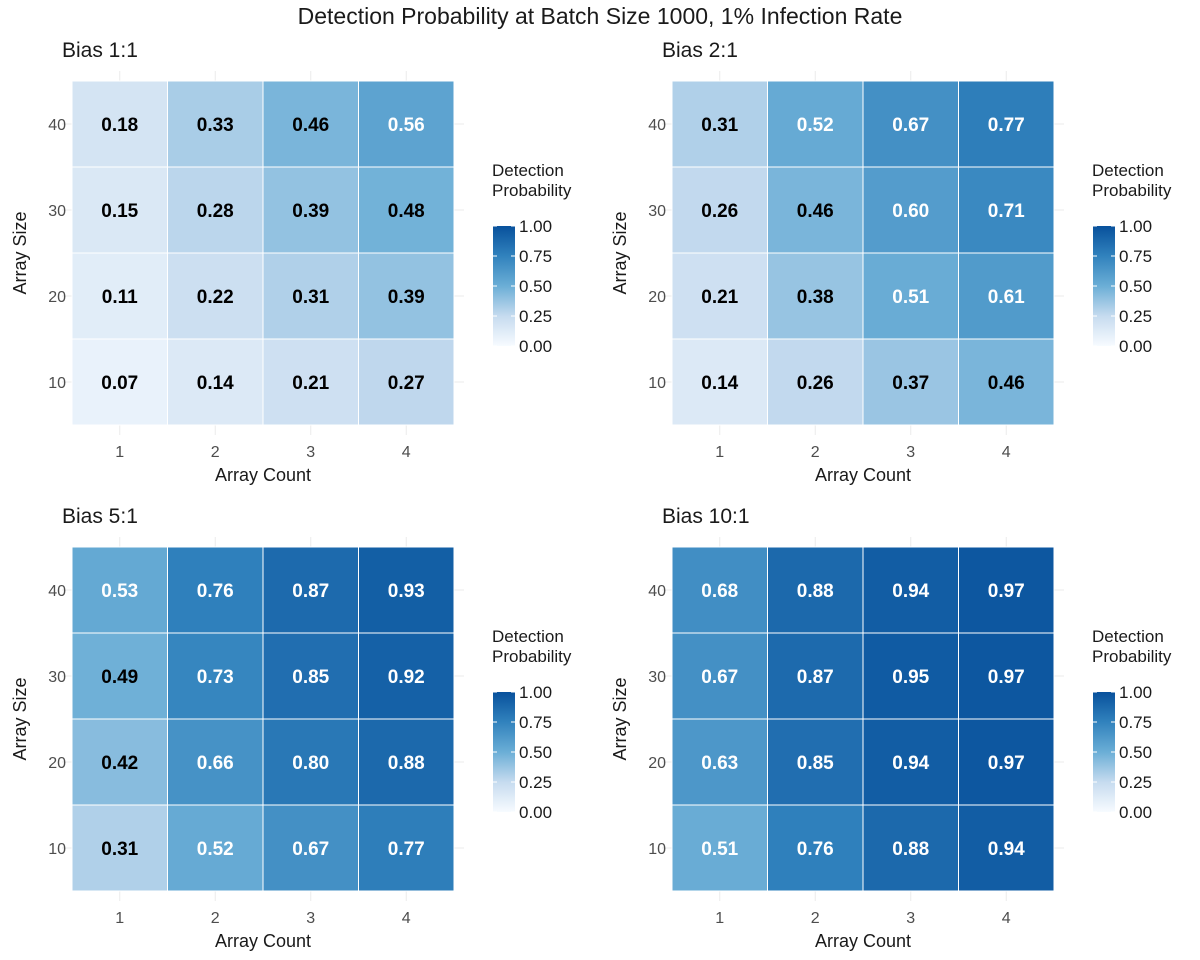  I want to click on cell-value-label: 0.60, so click(910, 211).